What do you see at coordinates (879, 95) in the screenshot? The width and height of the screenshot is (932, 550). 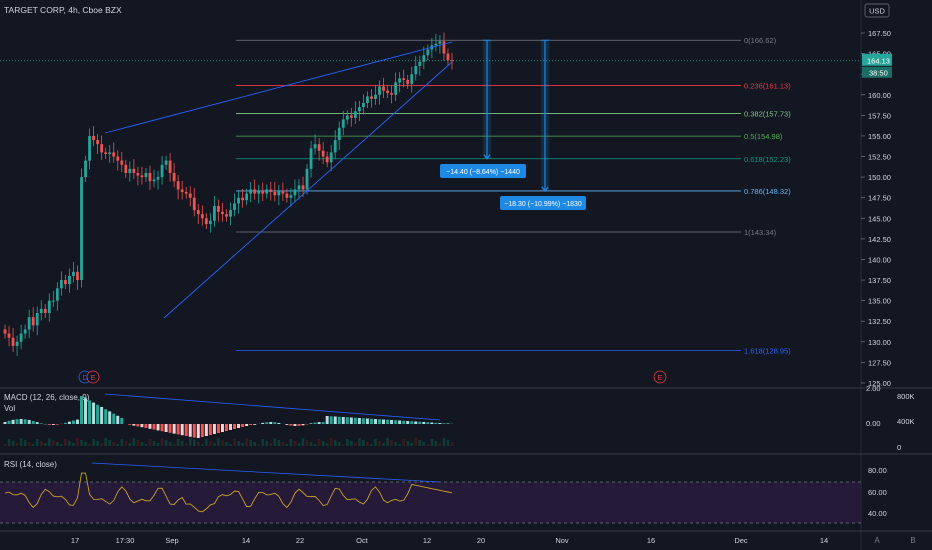 I see `price-tick: 160.00` at bounding box center [879, 95].